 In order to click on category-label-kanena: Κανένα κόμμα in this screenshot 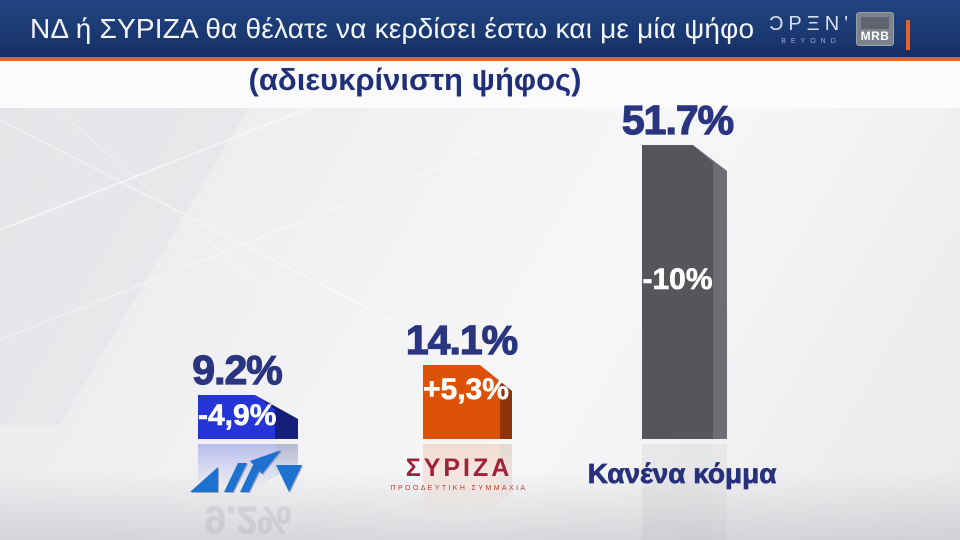, I will do `click(682, 474)`.